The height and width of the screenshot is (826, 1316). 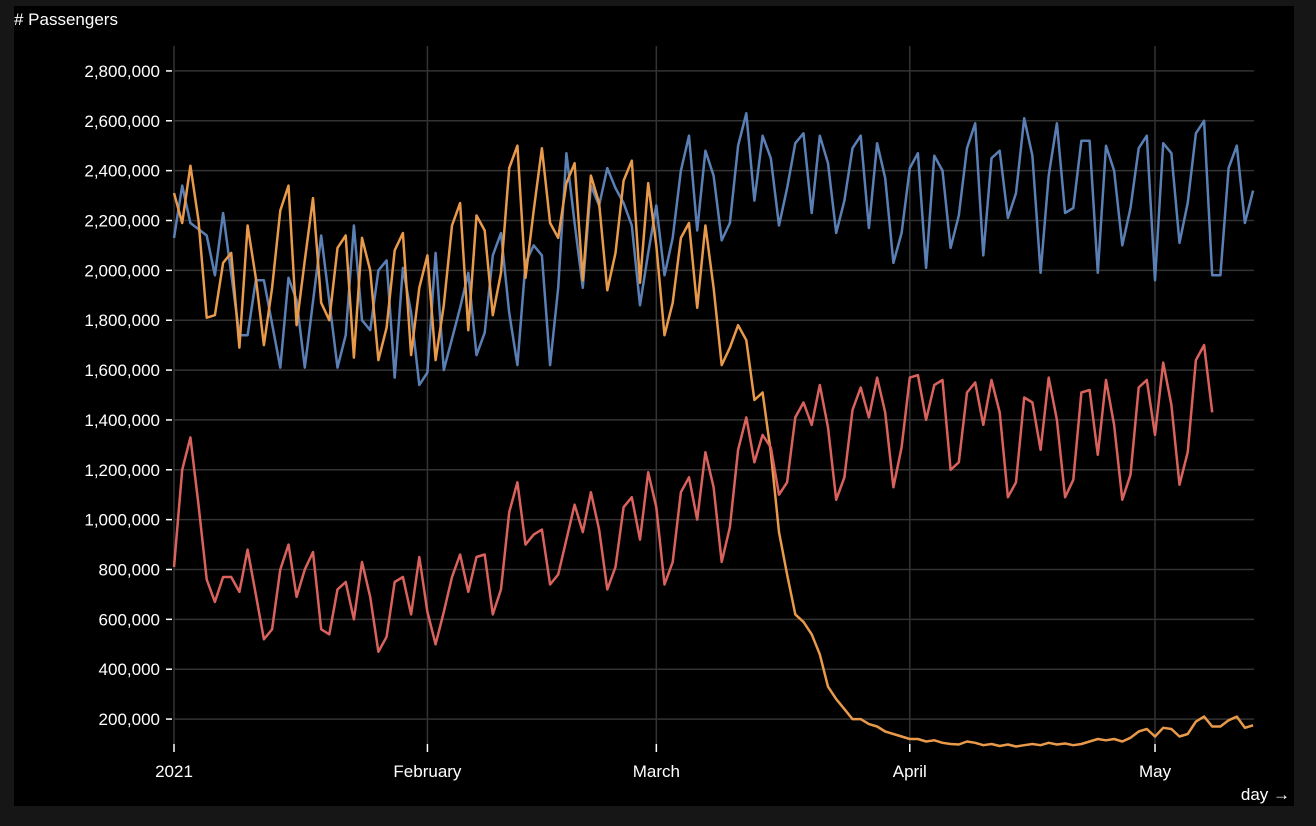 I want to click on y-tick-label: 1,000,000, so click(x=122, y=520).